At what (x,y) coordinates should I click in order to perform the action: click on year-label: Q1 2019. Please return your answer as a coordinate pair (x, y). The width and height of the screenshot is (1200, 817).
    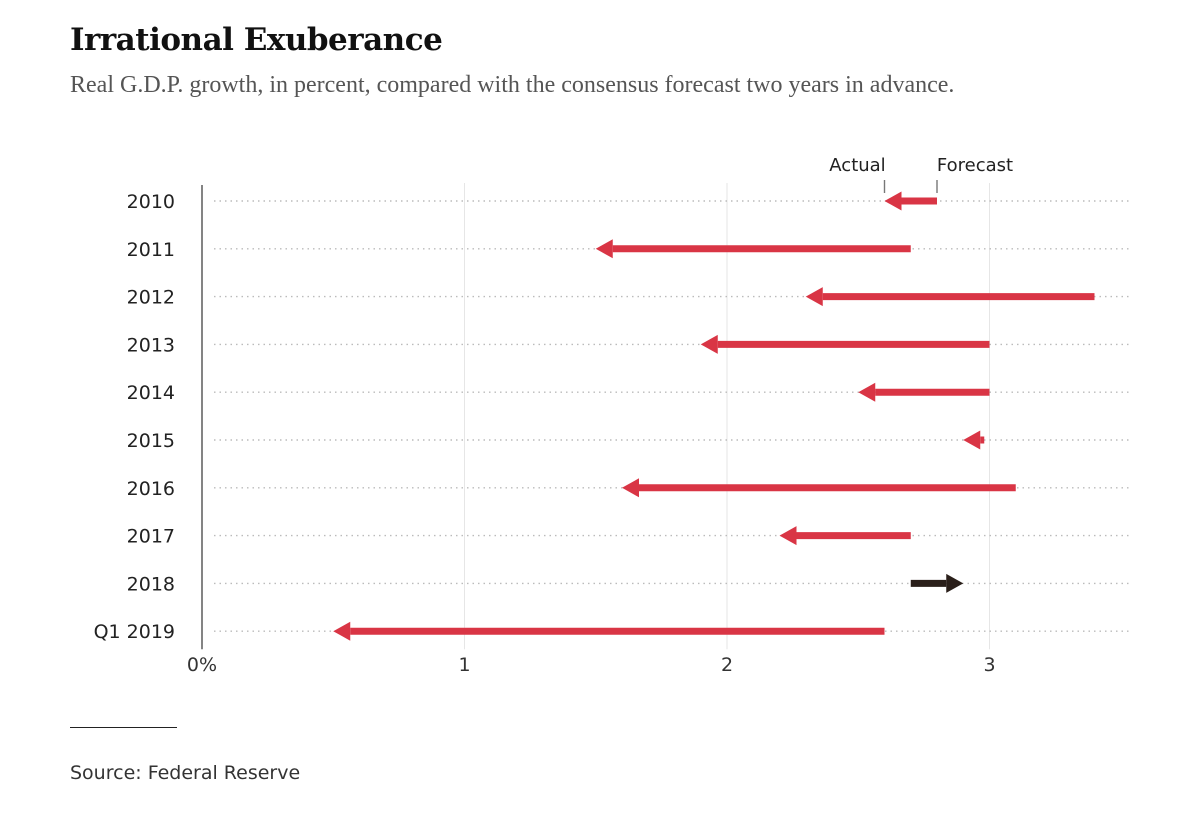
    Looking at the image, I should click on (134, 632).